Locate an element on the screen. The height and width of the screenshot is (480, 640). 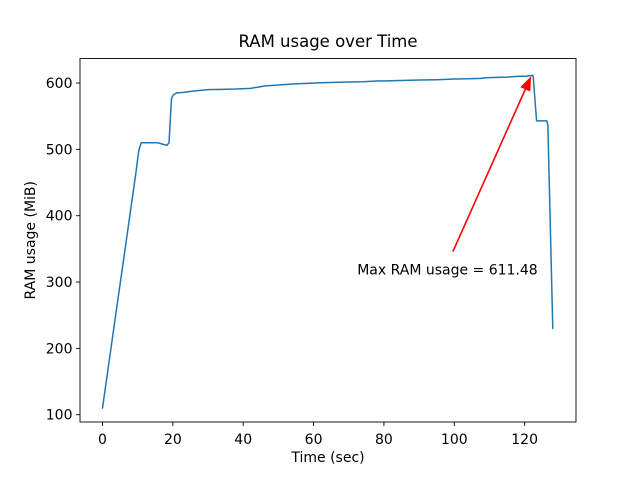
chart-title: RAM usage over Time is located at coordinates (327, 41).